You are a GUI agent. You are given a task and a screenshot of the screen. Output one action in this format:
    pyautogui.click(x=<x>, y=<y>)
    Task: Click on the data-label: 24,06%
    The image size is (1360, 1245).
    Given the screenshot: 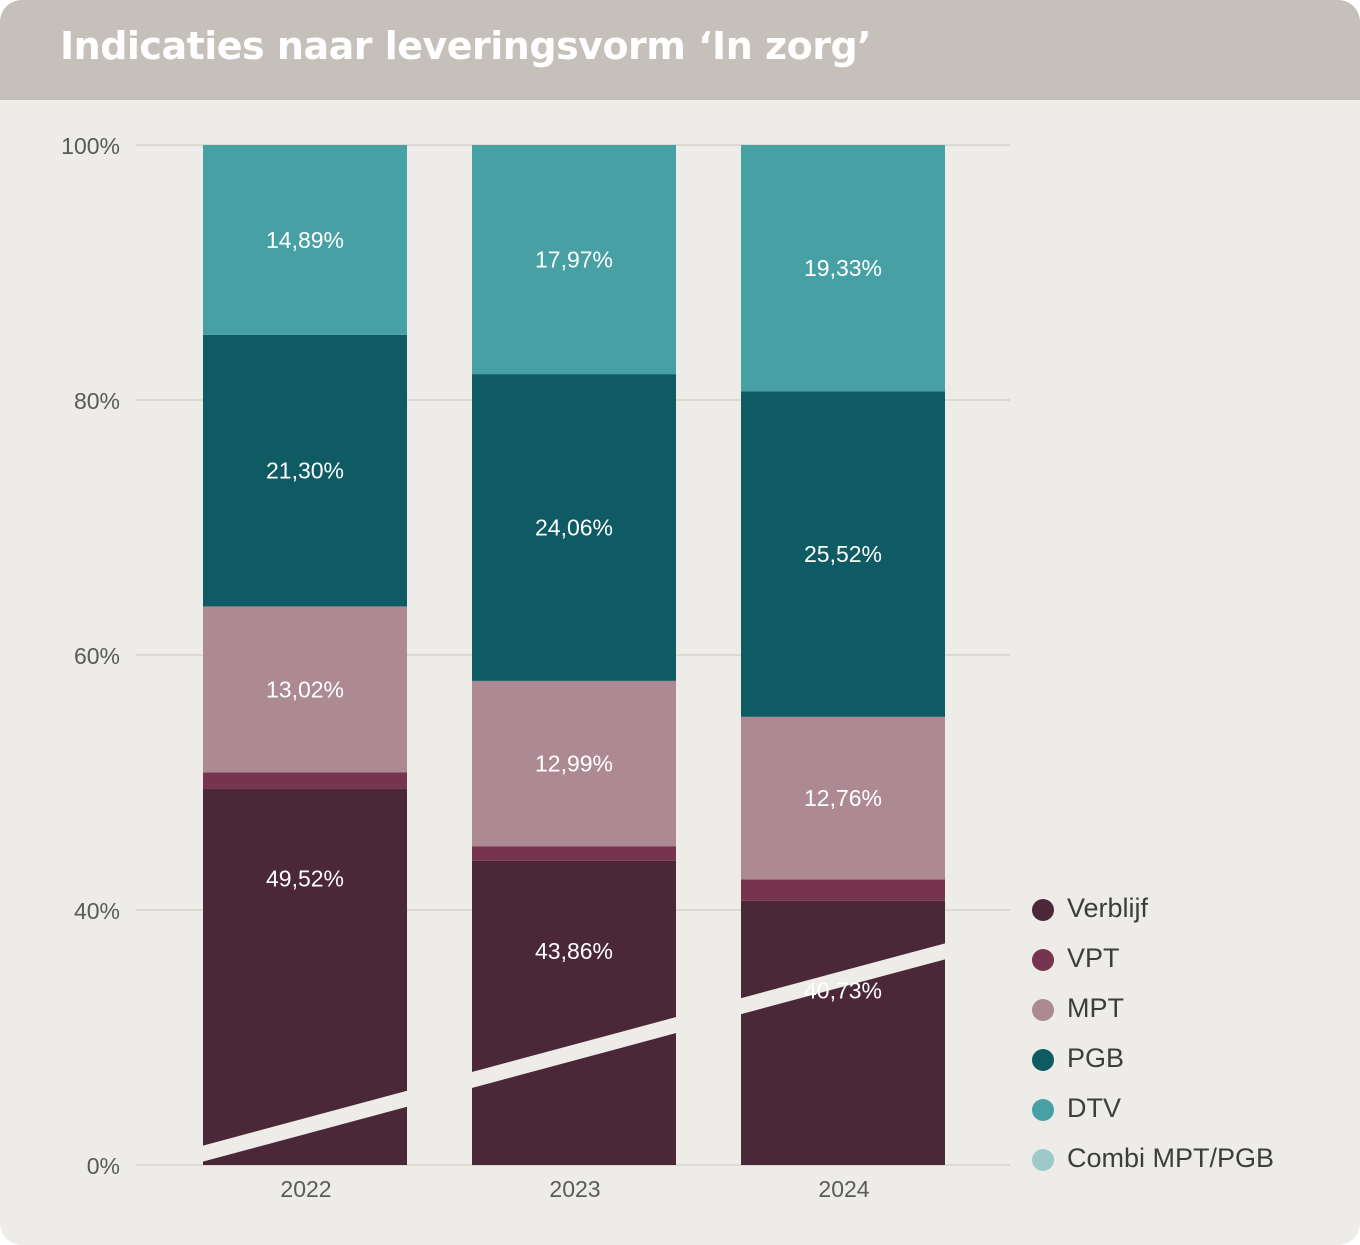 What is the action you would take?
    pyautogui.click(x=574, y=528)
    